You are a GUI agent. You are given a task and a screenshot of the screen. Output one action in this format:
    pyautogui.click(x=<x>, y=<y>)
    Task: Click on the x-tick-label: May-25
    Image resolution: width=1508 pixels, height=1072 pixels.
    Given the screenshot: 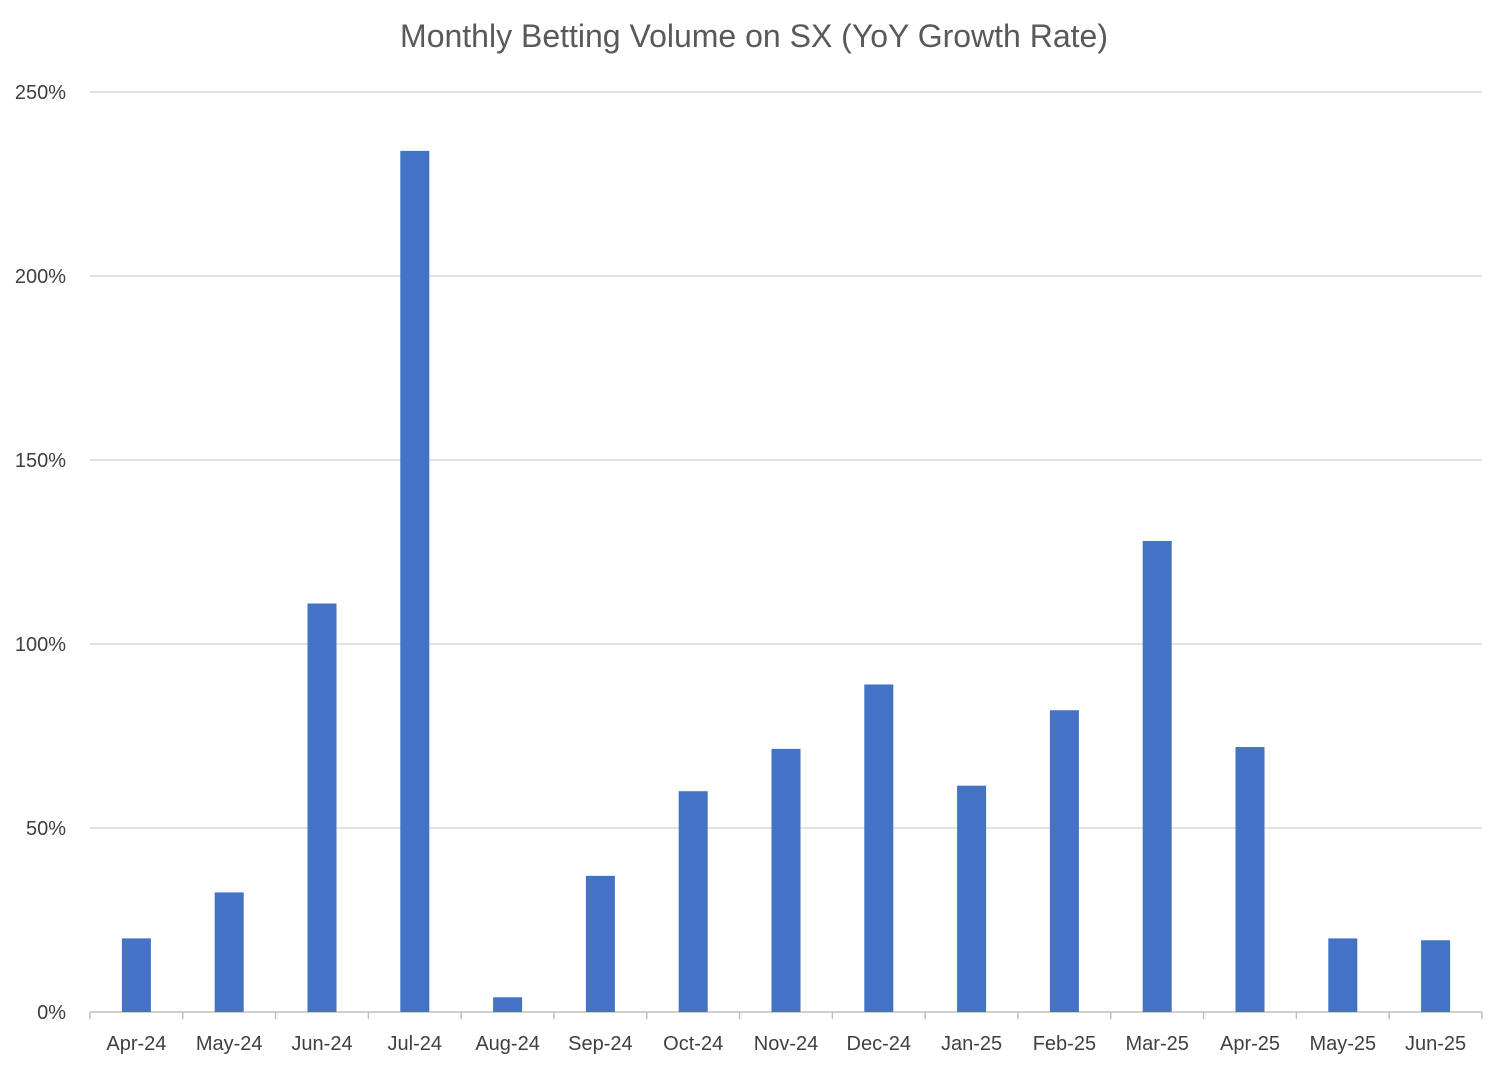 What is the action you would take?
    pyautogui.click(x=1342, y=1044)
    